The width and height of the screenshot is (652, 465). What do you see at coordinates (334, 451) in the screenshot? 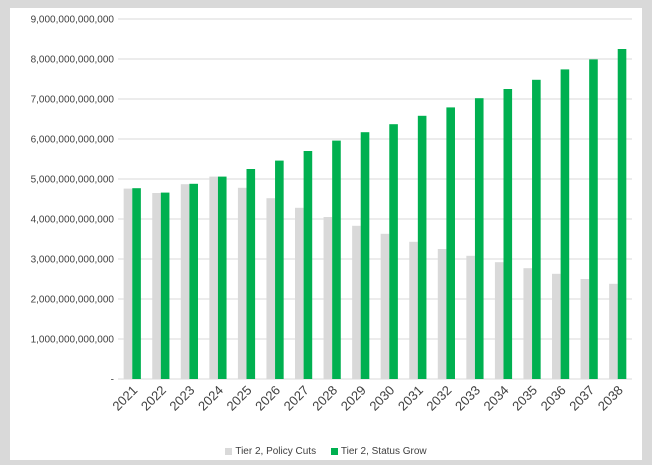
I see `legend-swatch-status-grow` at bounding box center [334, 451].